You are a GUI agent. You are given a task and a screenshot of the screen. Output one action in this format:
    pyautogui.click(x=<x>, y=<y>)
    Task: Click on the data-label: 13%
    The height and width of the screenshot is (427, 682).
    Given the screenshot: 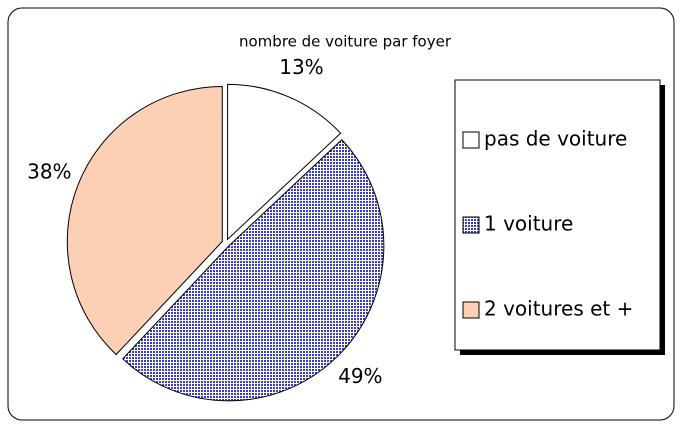 What is the action you would take?
    pyautogui.click(x=301, y=67)
    